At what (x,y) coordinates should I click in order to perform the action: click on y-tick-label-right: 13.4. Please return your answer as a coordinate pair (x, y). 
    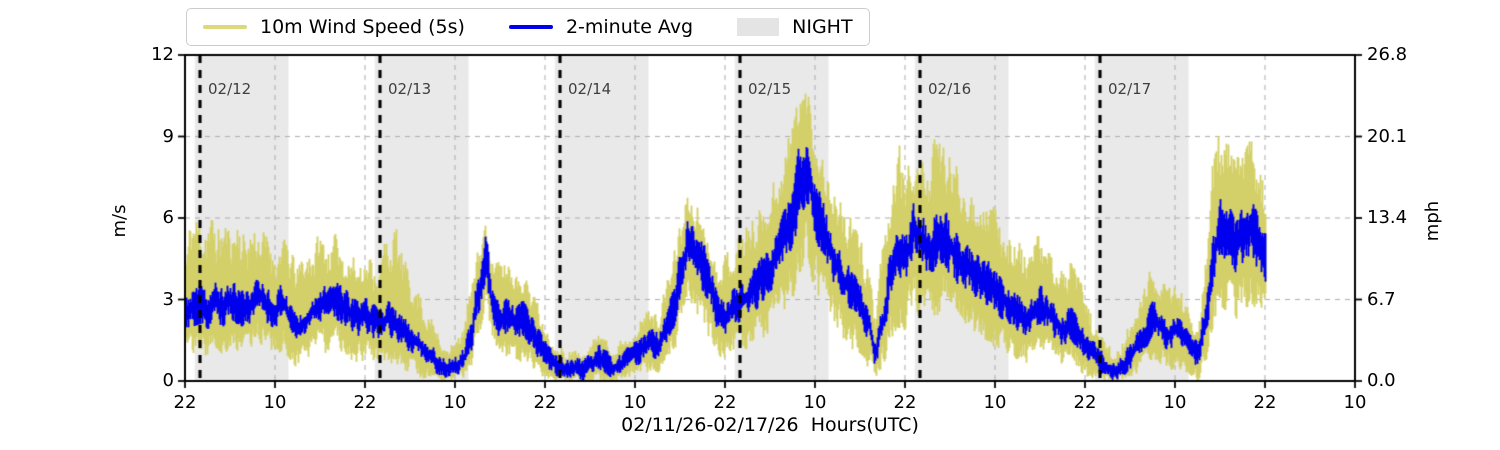
    Looking at the image, I should click on (1387, 217).